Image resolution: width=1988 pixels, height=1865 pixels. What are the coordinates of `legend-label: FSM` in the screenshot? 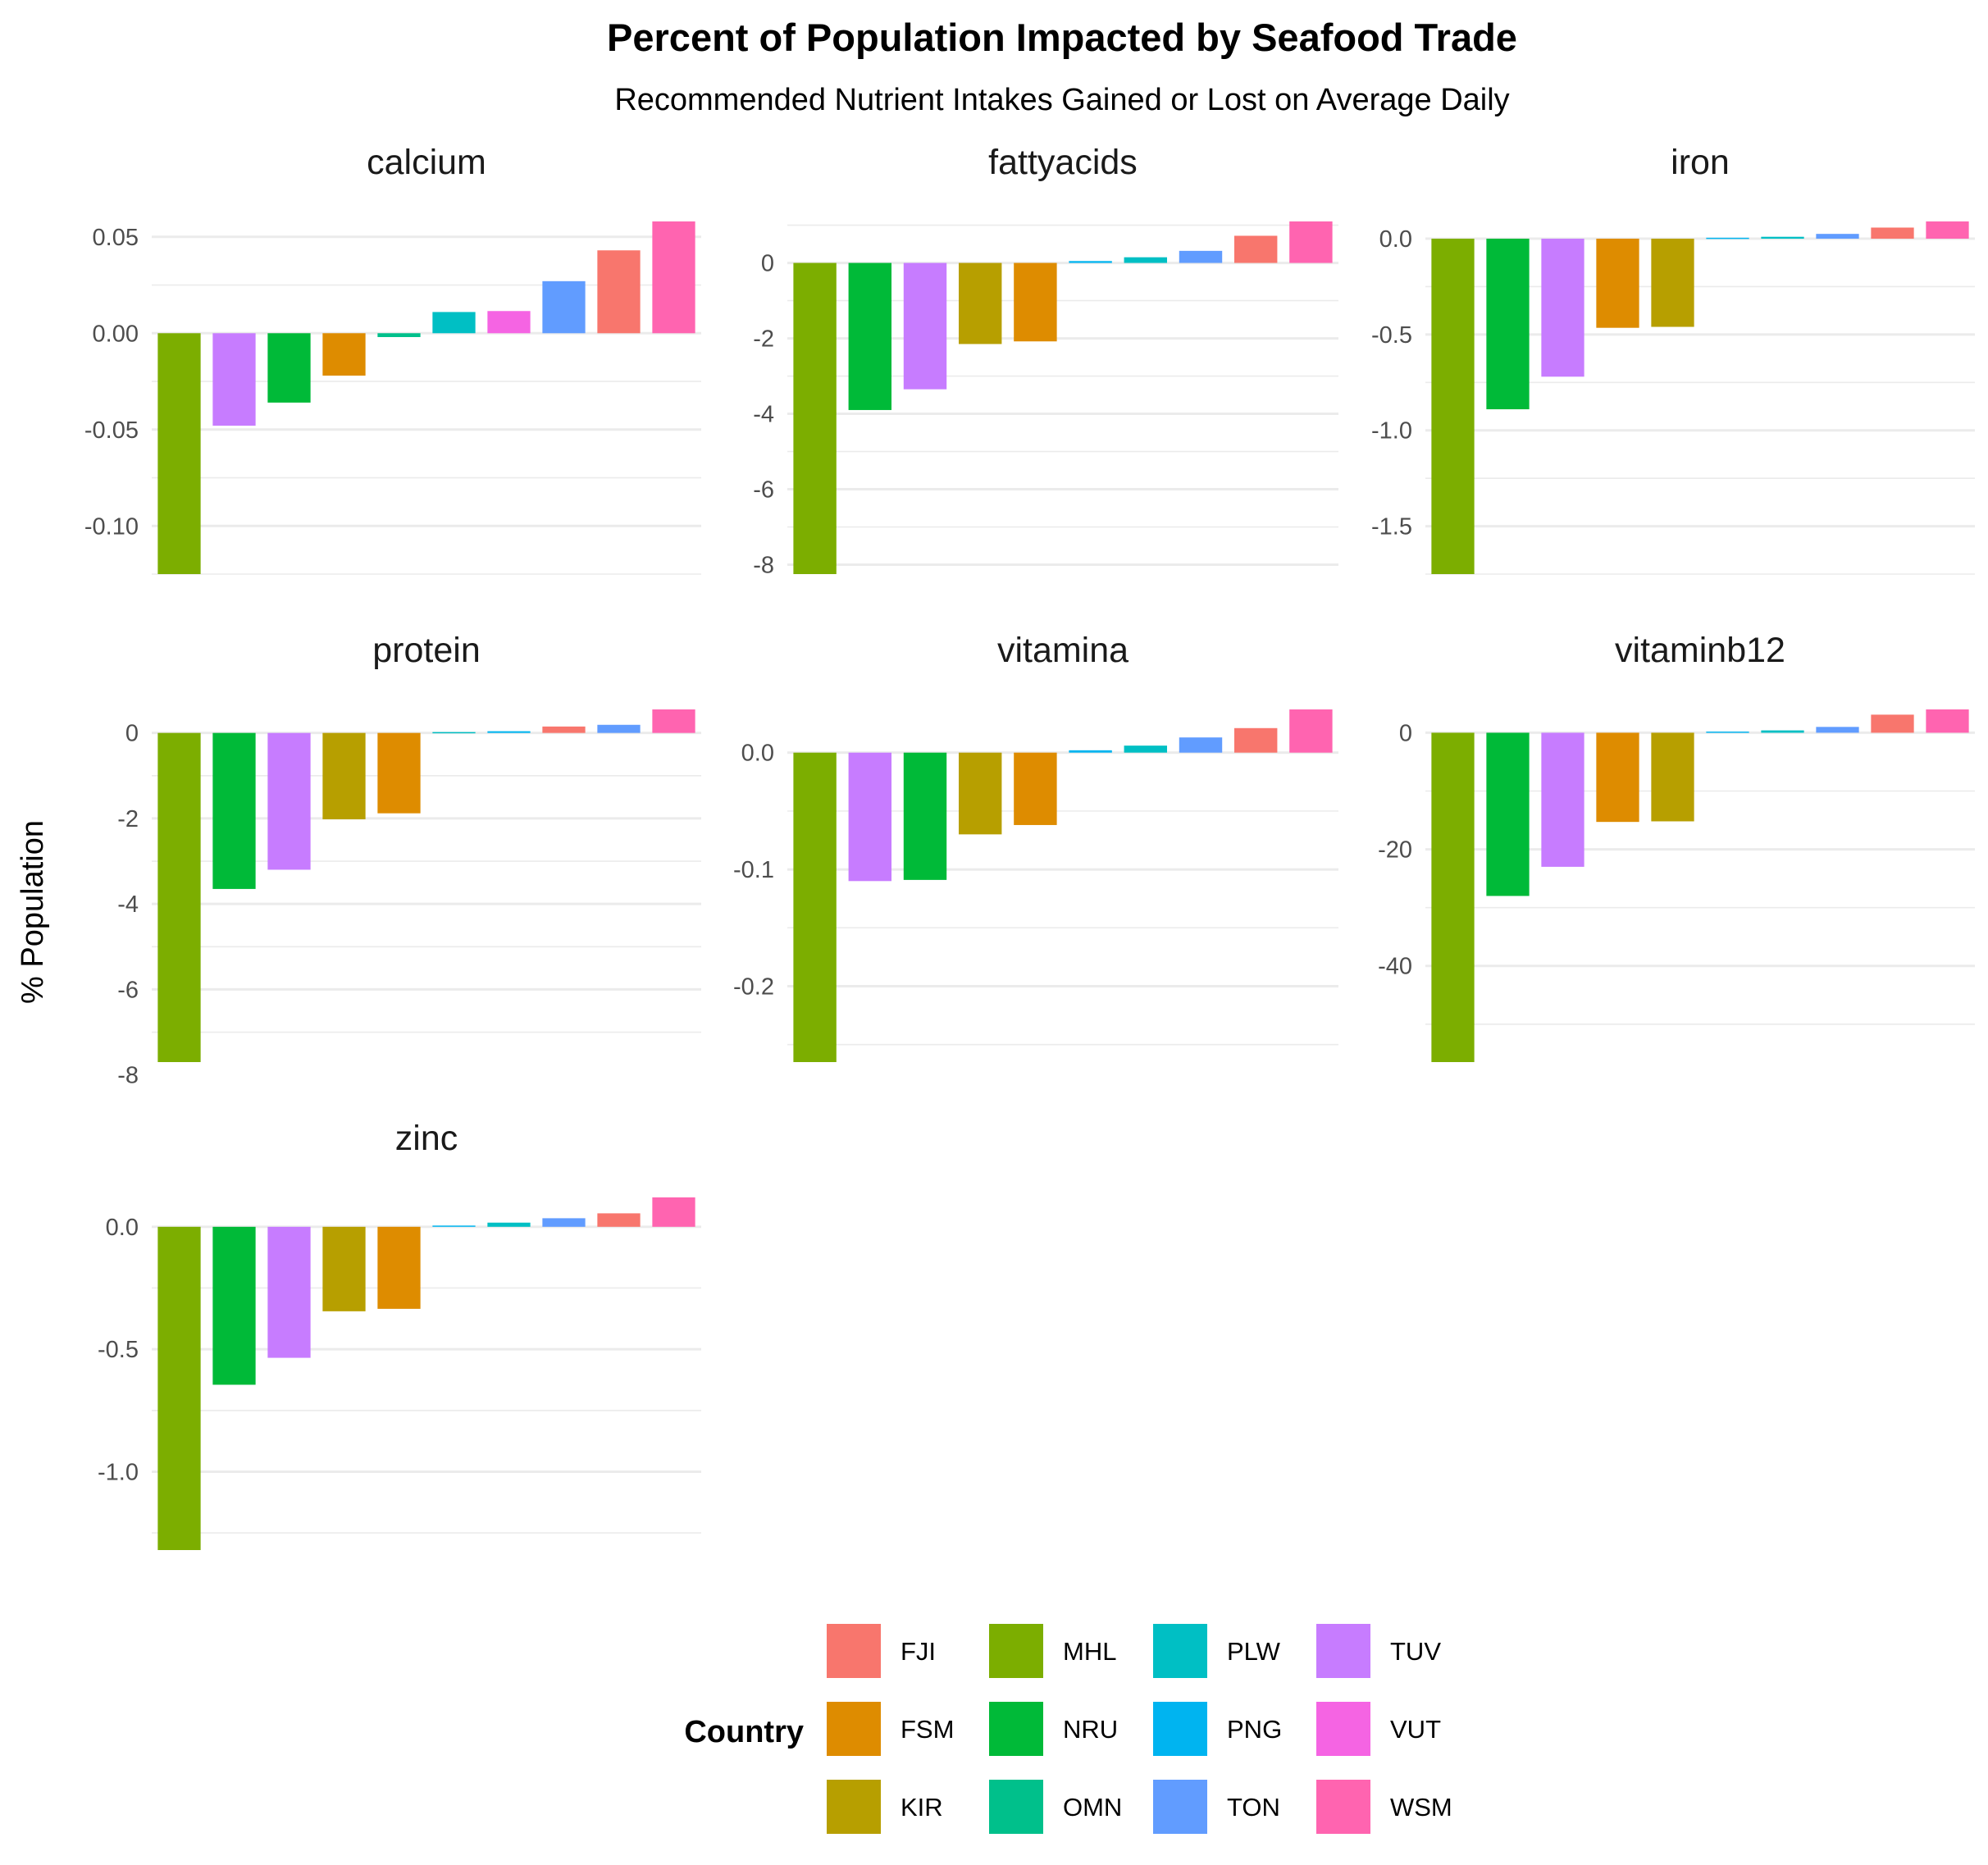 It's located at (927, 1730).